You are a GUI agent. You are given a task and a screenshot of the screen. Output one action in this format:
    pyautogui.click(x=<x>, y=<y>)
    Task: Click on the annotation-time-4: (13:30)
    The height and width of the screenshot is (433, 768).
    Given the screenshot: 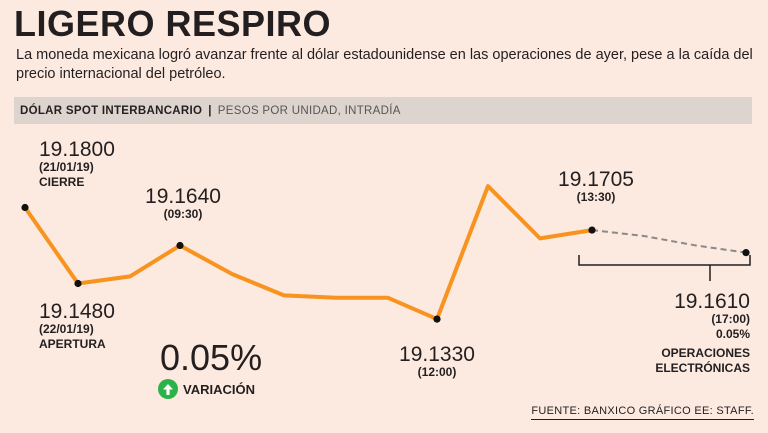 What is the action you would take?
    pyautogui.click(x=596, y=197)
    